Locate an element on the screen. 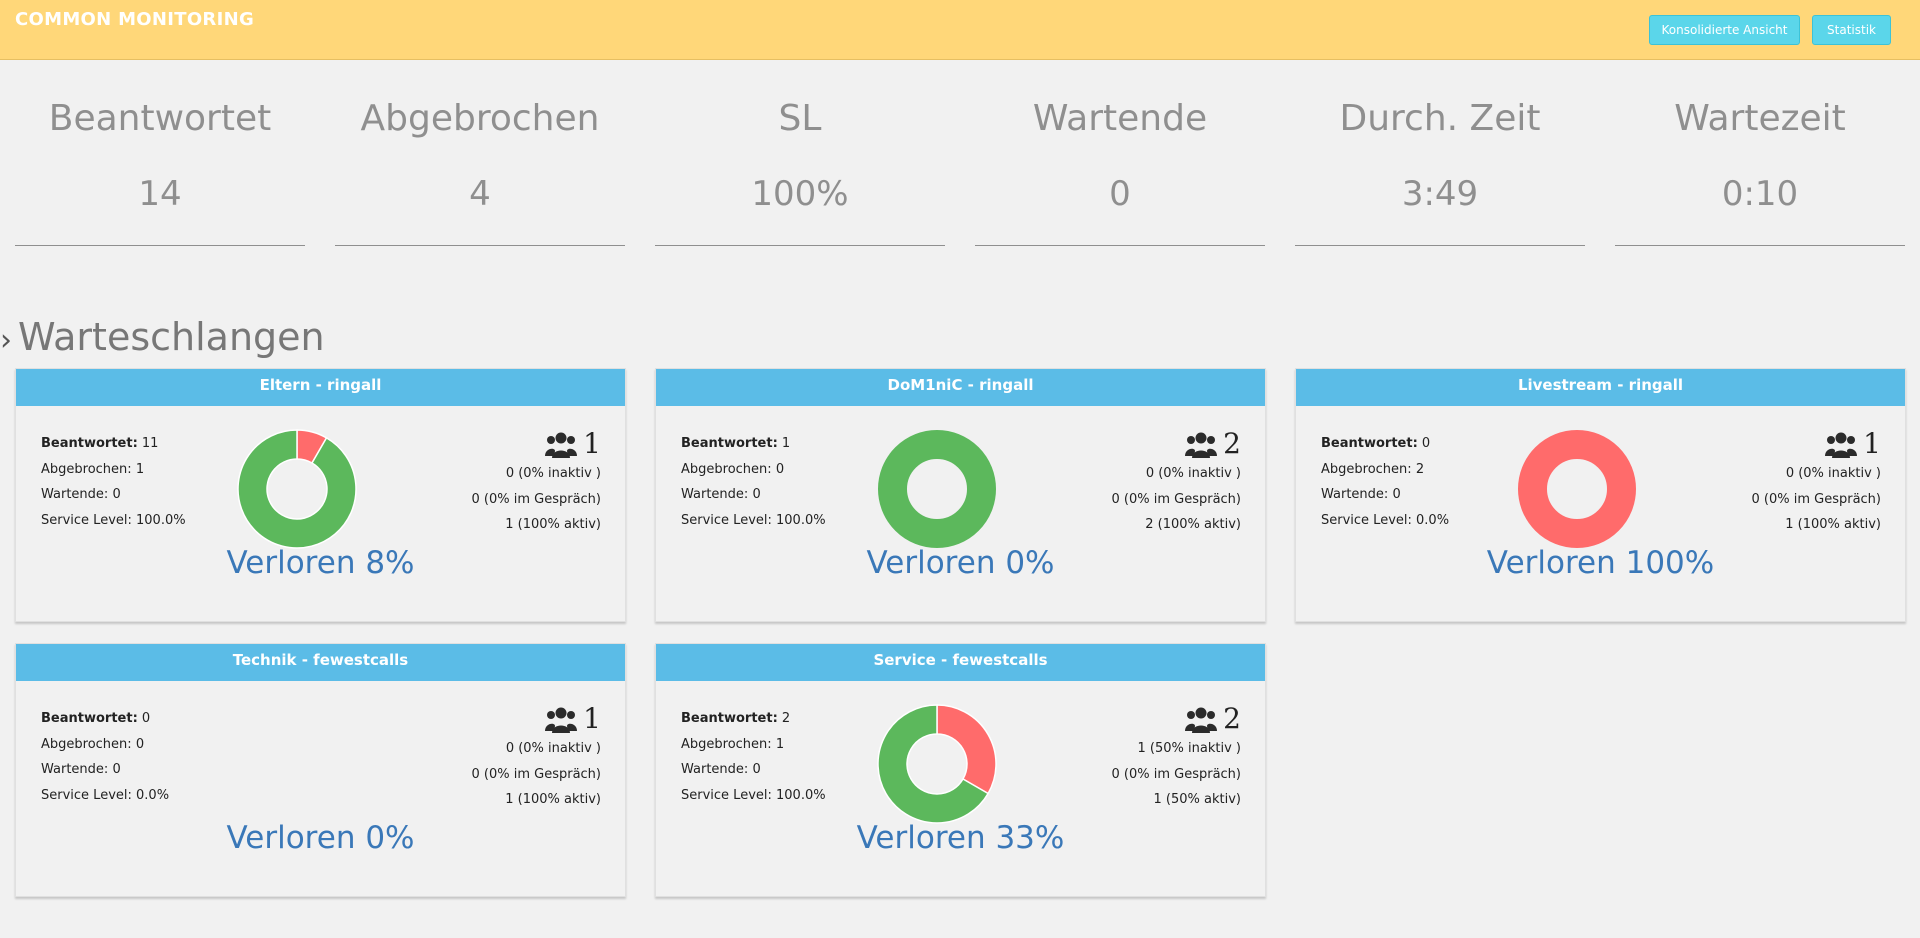 Image resolution: width=1920 pixels, height=938 pixels. waiting-label: Wartende: is located at coordinates (75, 494).